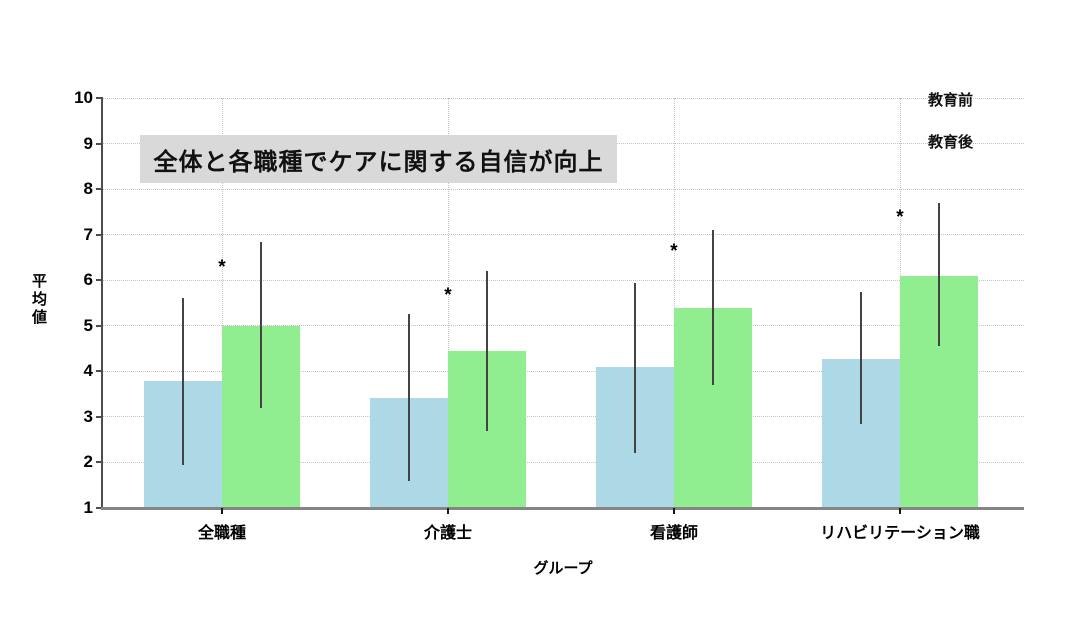  Describe the element at coordinates (563, 568) in the screenshot. I see `x-axis-title: グループ` at that location.